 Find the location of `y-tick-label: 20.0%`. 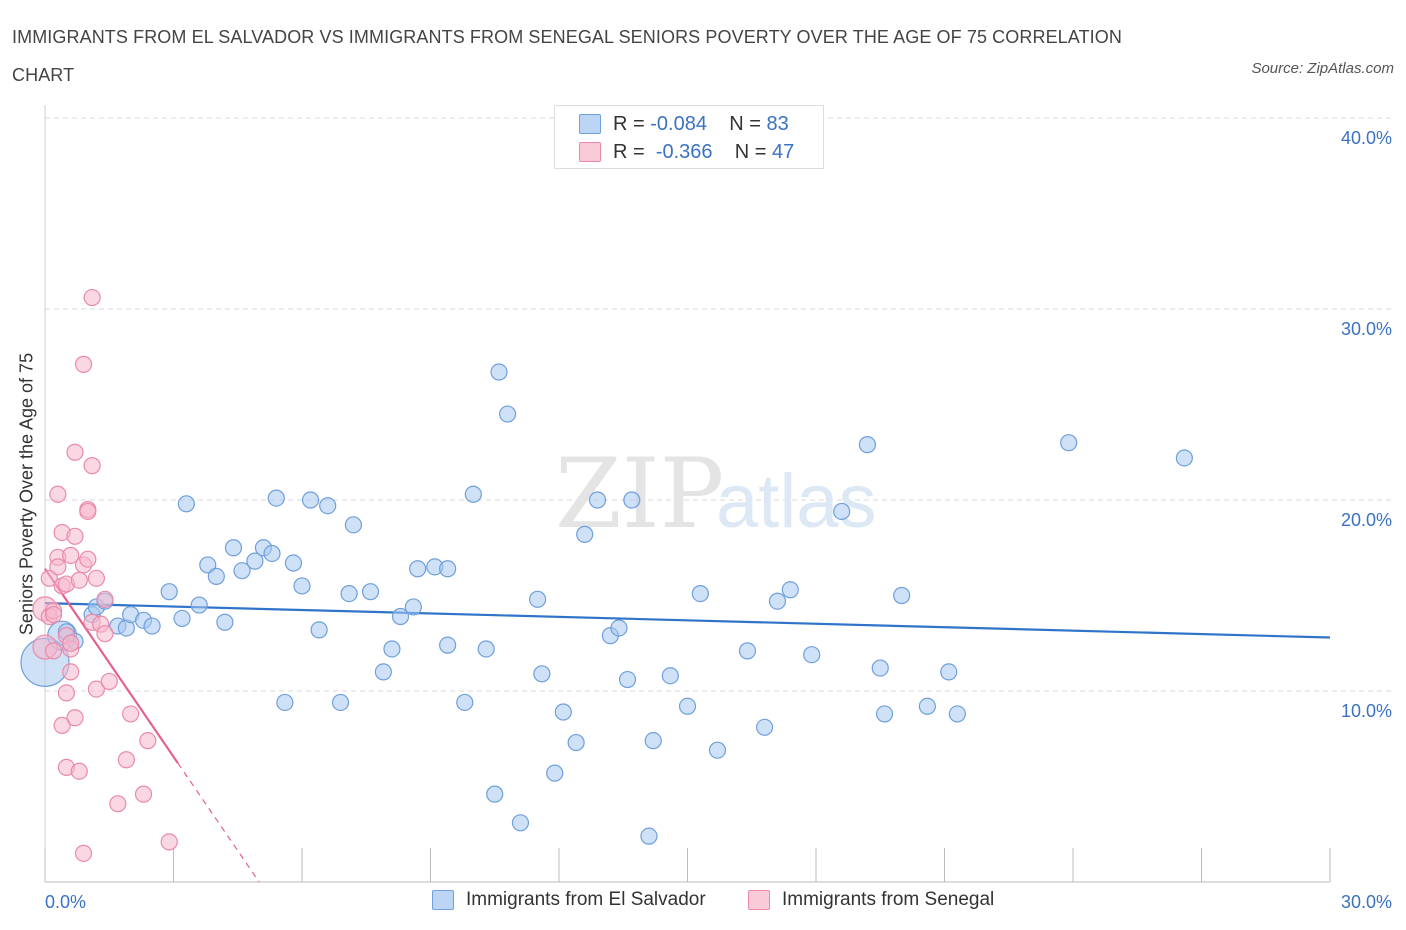

y-tick-label: 20.0% is located at coordinates (1366, 520).